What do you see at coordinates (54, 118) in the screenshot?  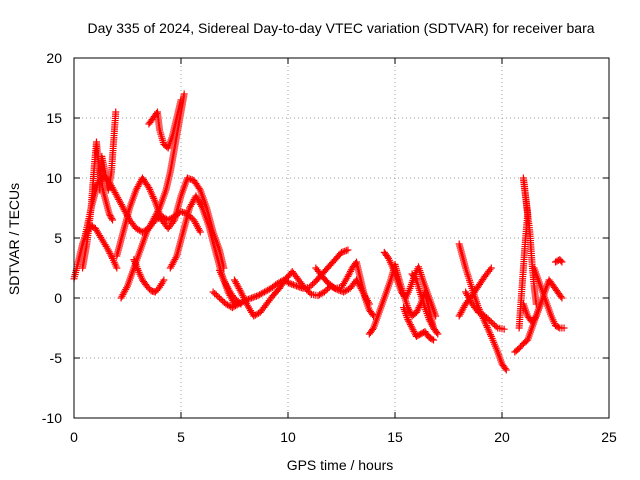 I see `y-tick-label: 15` at bounding box center [54, 118].